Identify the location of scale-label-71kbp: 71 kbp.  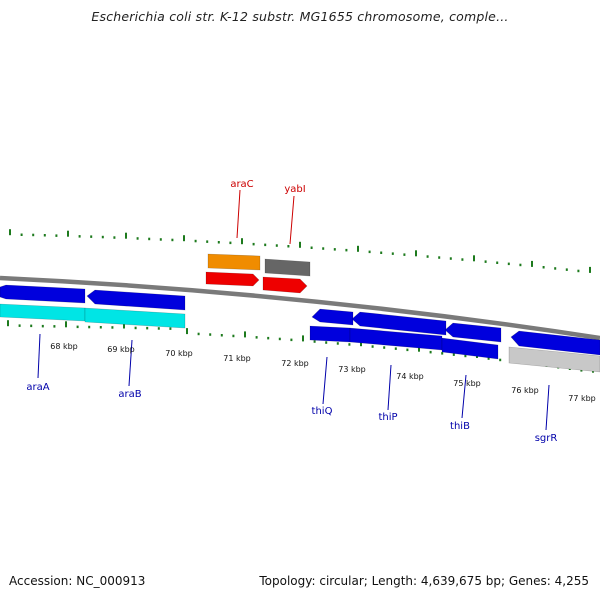
(237, 358).